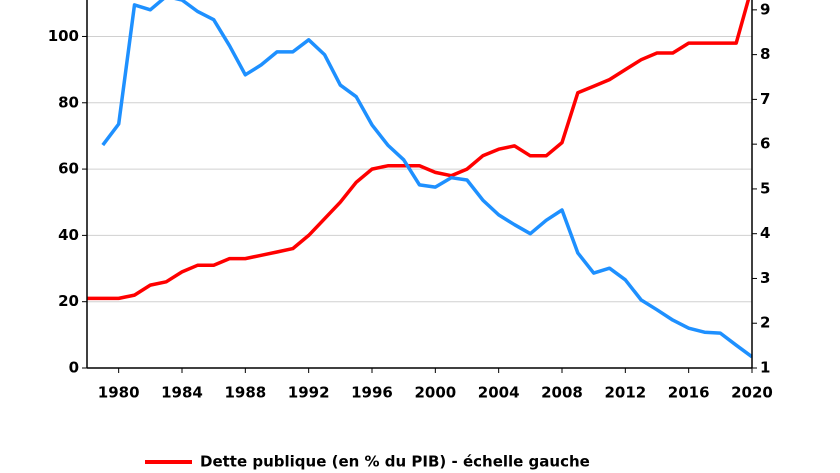  What do you see at coordinates (68, 301) in the screenshot?
I see `y-tick-label: 20` at bounding box center [68, 301].